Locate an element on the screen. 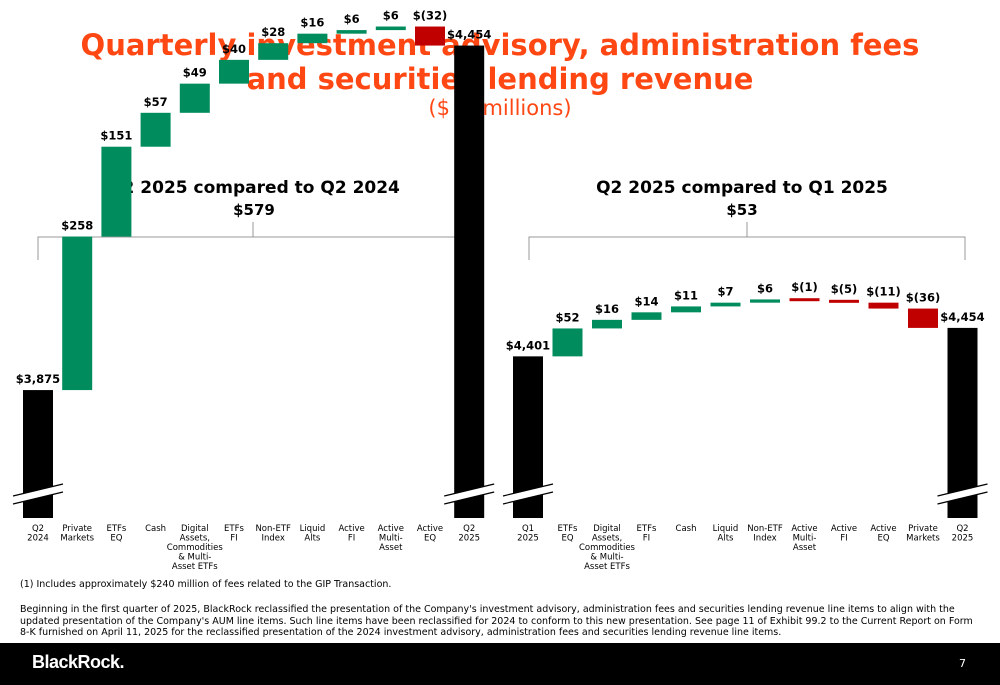 The width and height of the screenshot is (1000, 685). right-value-label: $52 is located at coordinates (567, 317).